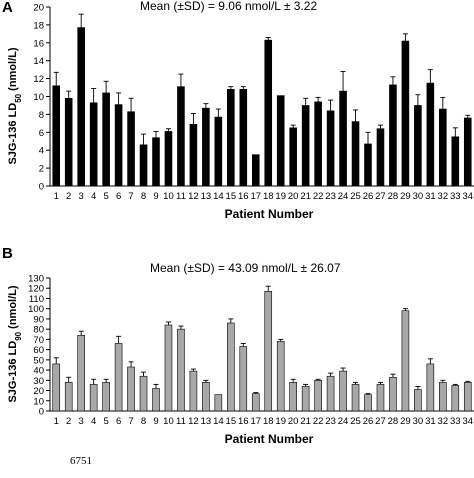  What do you see at coordinates (68, 196) in the screenshot?
I see `panel-a-x-tick-label: 2` at bounding box center [68, 196].